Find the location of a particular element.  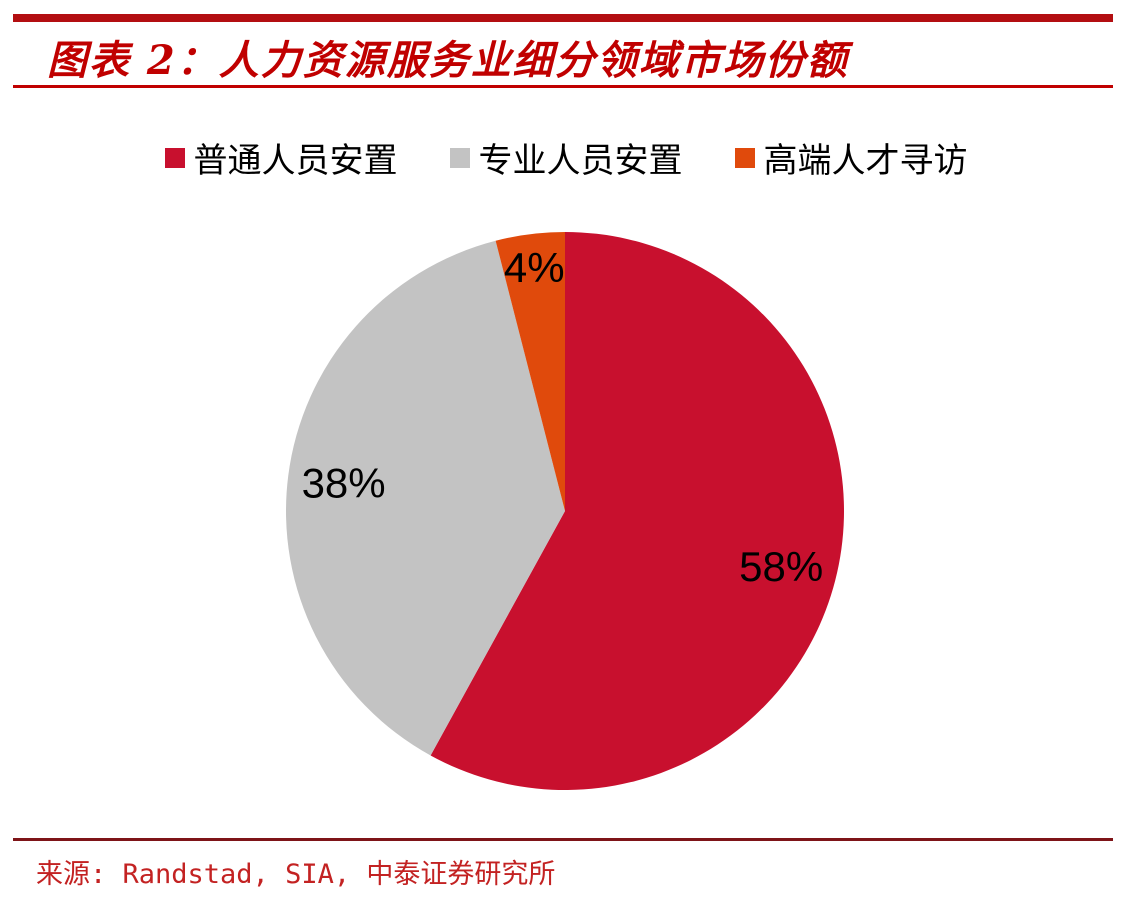

top-divider-rule is located at coordinates (563, 18).